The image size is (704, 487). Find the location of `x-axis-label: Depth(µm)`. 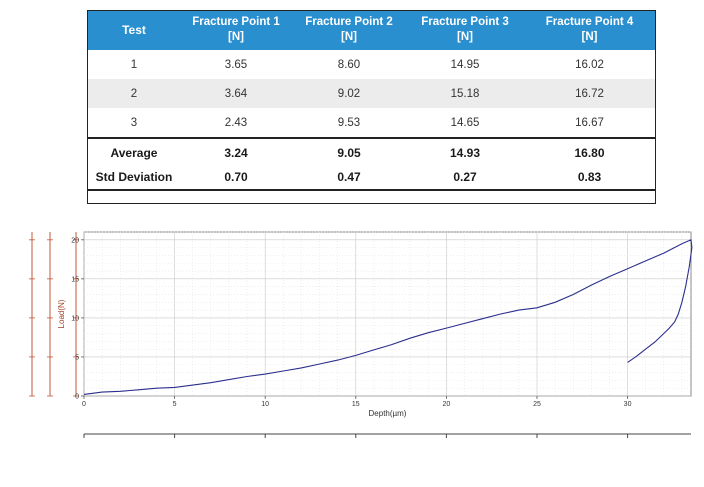

x-axis-label: Depth(µm) is located at coordinates (388, 413).